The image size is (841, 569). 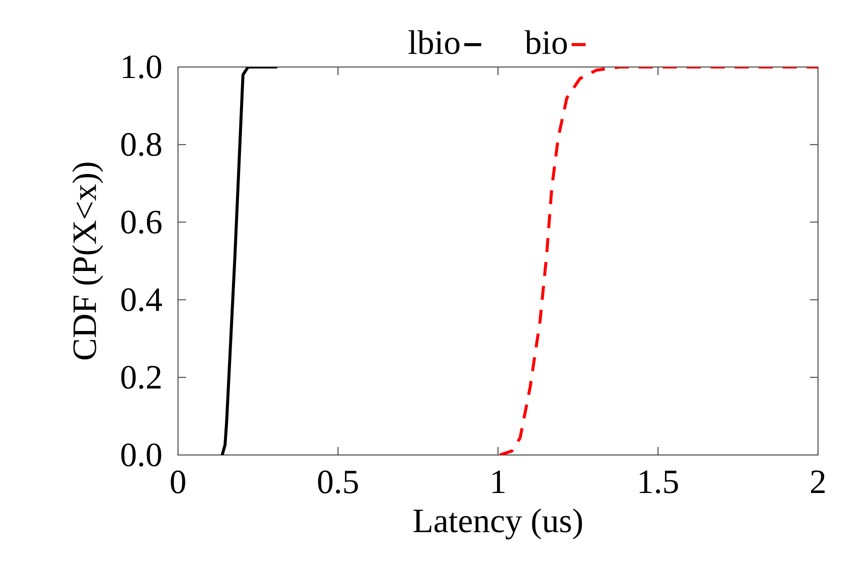 What do you see at coordinates (249, 260) in the screenshot?
I see `line-series` at bounding box center [249, 260].